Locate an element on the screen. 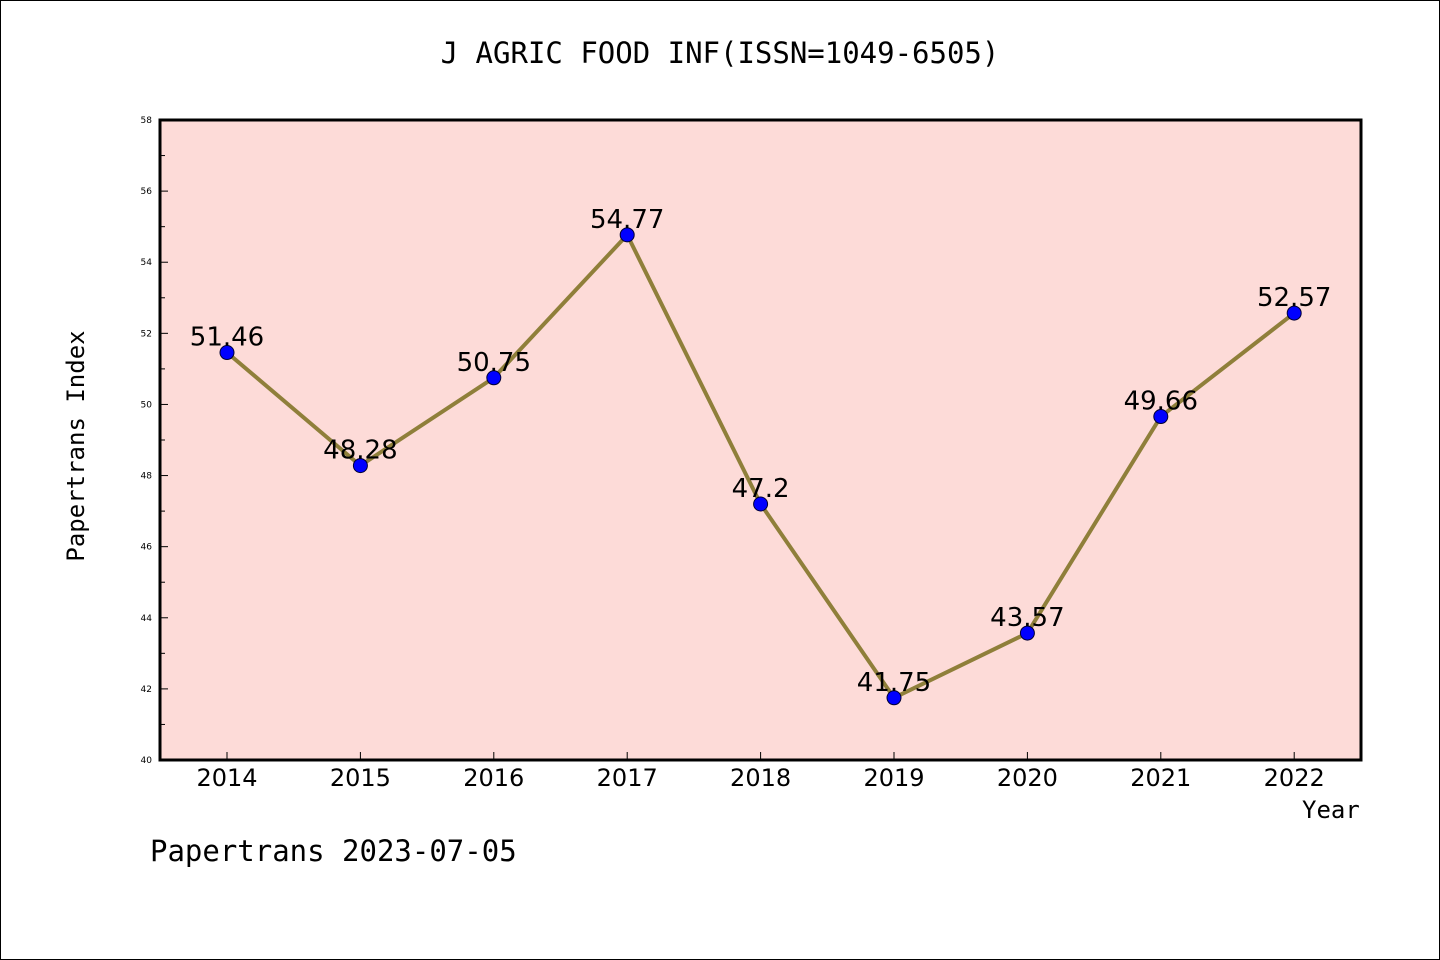  y-tick-label: 48 is located at coordinates (147, 477).